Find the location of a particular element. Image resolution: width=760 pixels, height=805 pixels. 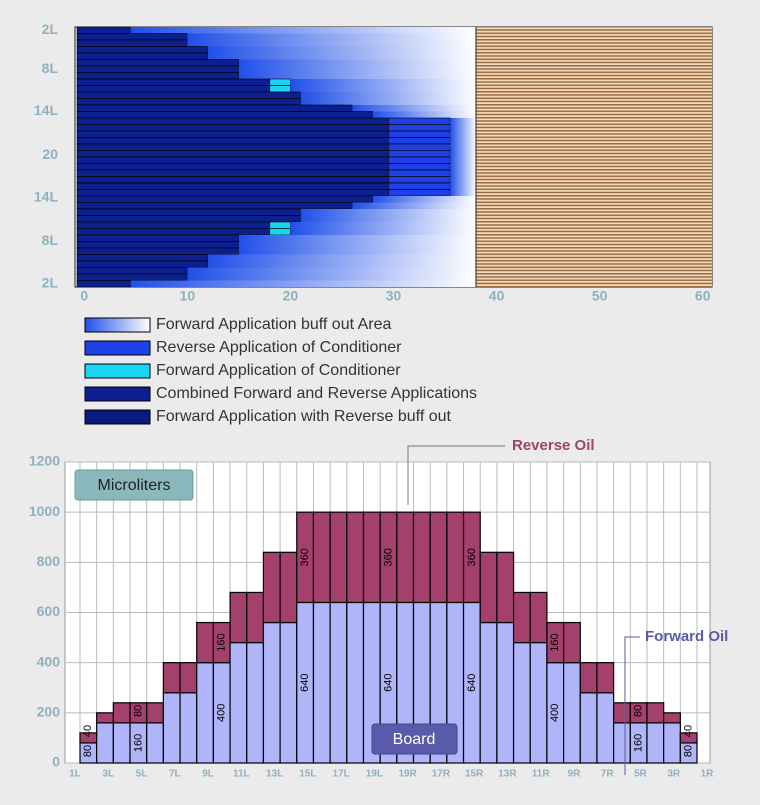

x-tick-label: 13R is located at coordinates (507, 774).